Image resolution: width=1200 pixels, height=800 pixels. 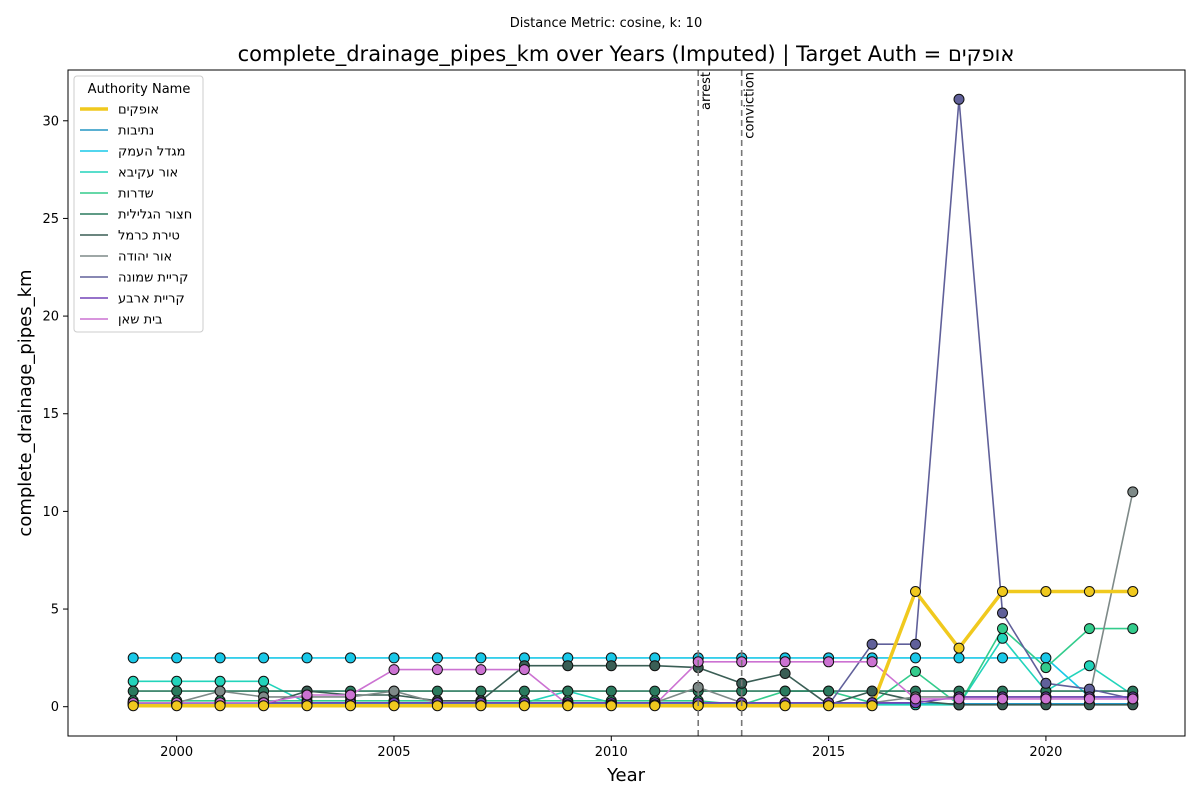 What do you see at coordinates (626, 775) in the screenshot?
I see `x-axis-label: Year` at bounding box center [626, 775].